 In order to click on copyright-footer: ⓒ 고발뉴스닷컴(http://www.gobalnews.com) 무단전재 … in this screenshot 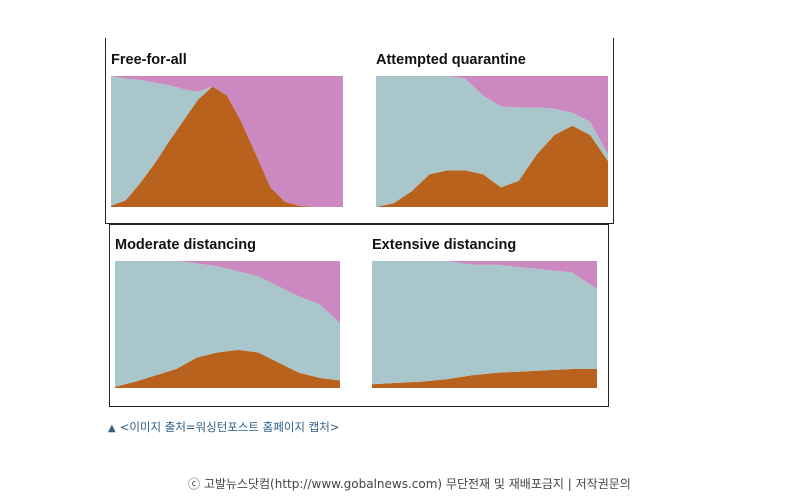, I will do `click(409, 484)`.